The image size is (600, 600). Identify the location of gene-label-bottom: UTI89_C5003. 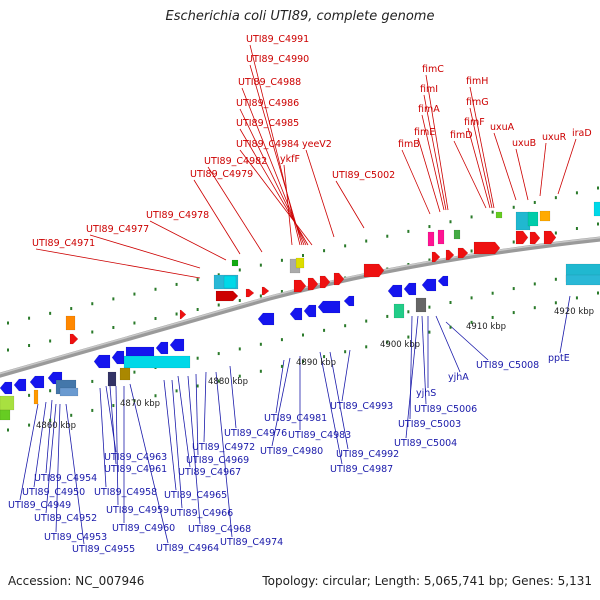
(429, 424).